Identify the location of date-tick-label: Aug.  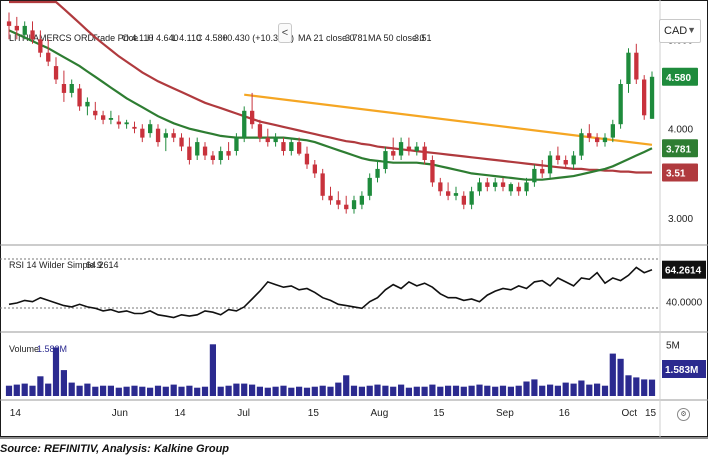
(380, 413).